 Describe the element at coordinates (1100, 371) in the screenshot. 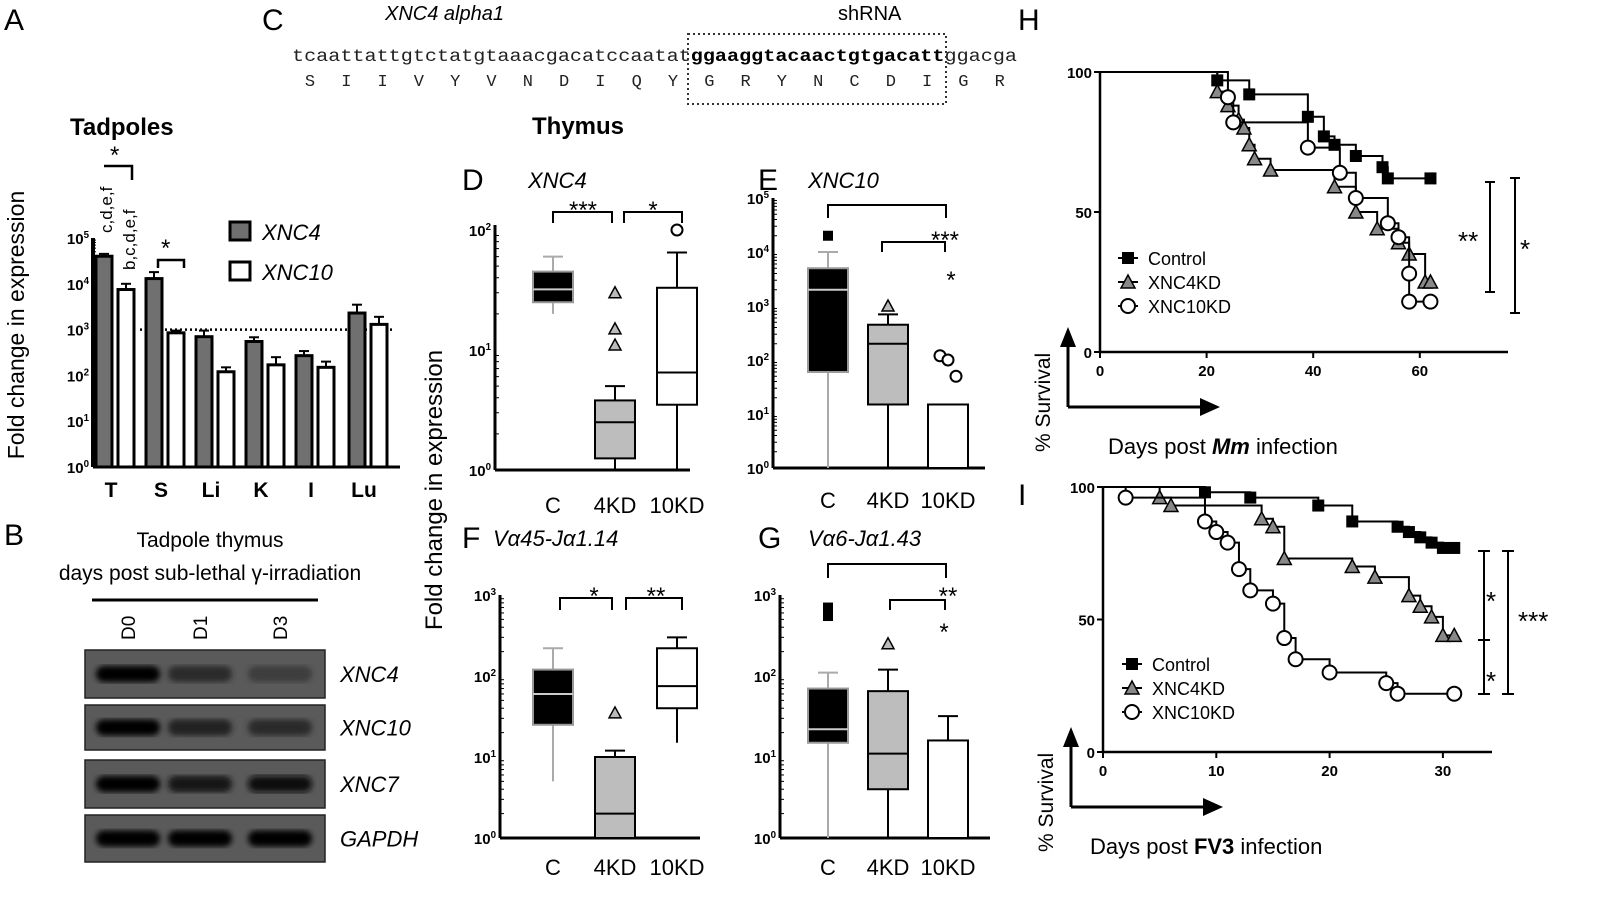

I see `x-tick-label: 0` at that location.